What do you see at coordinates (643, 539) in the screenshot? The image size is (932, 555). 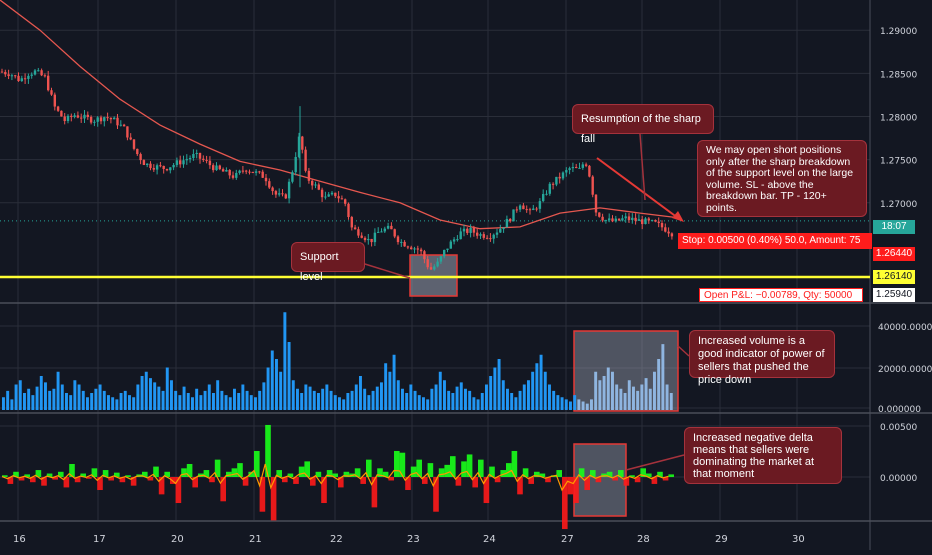 I see `date-tick-label: 28` at bounding box center [643, 539].